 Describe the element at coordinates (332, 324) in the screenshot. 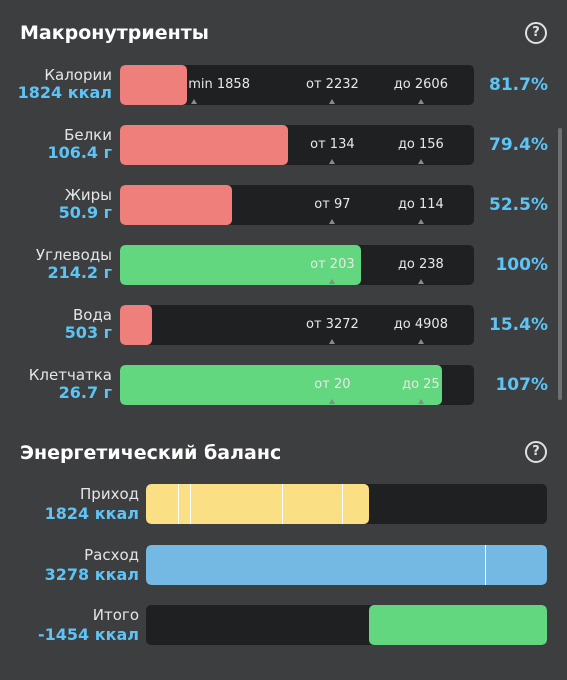

I see `macro-target-label: от 3272` at that location.